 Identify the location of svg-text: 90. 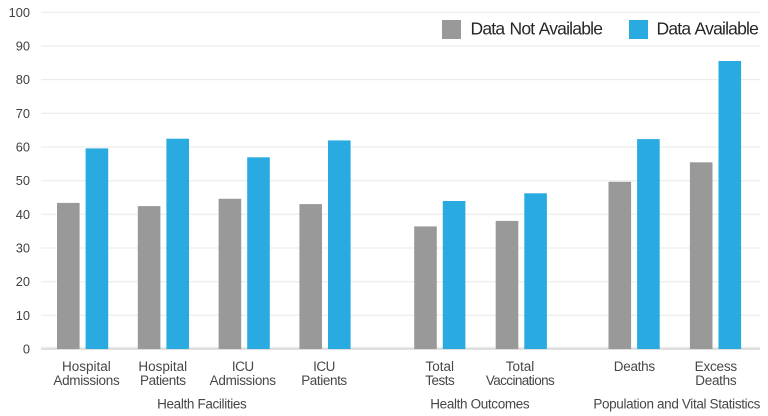
(23, 46).